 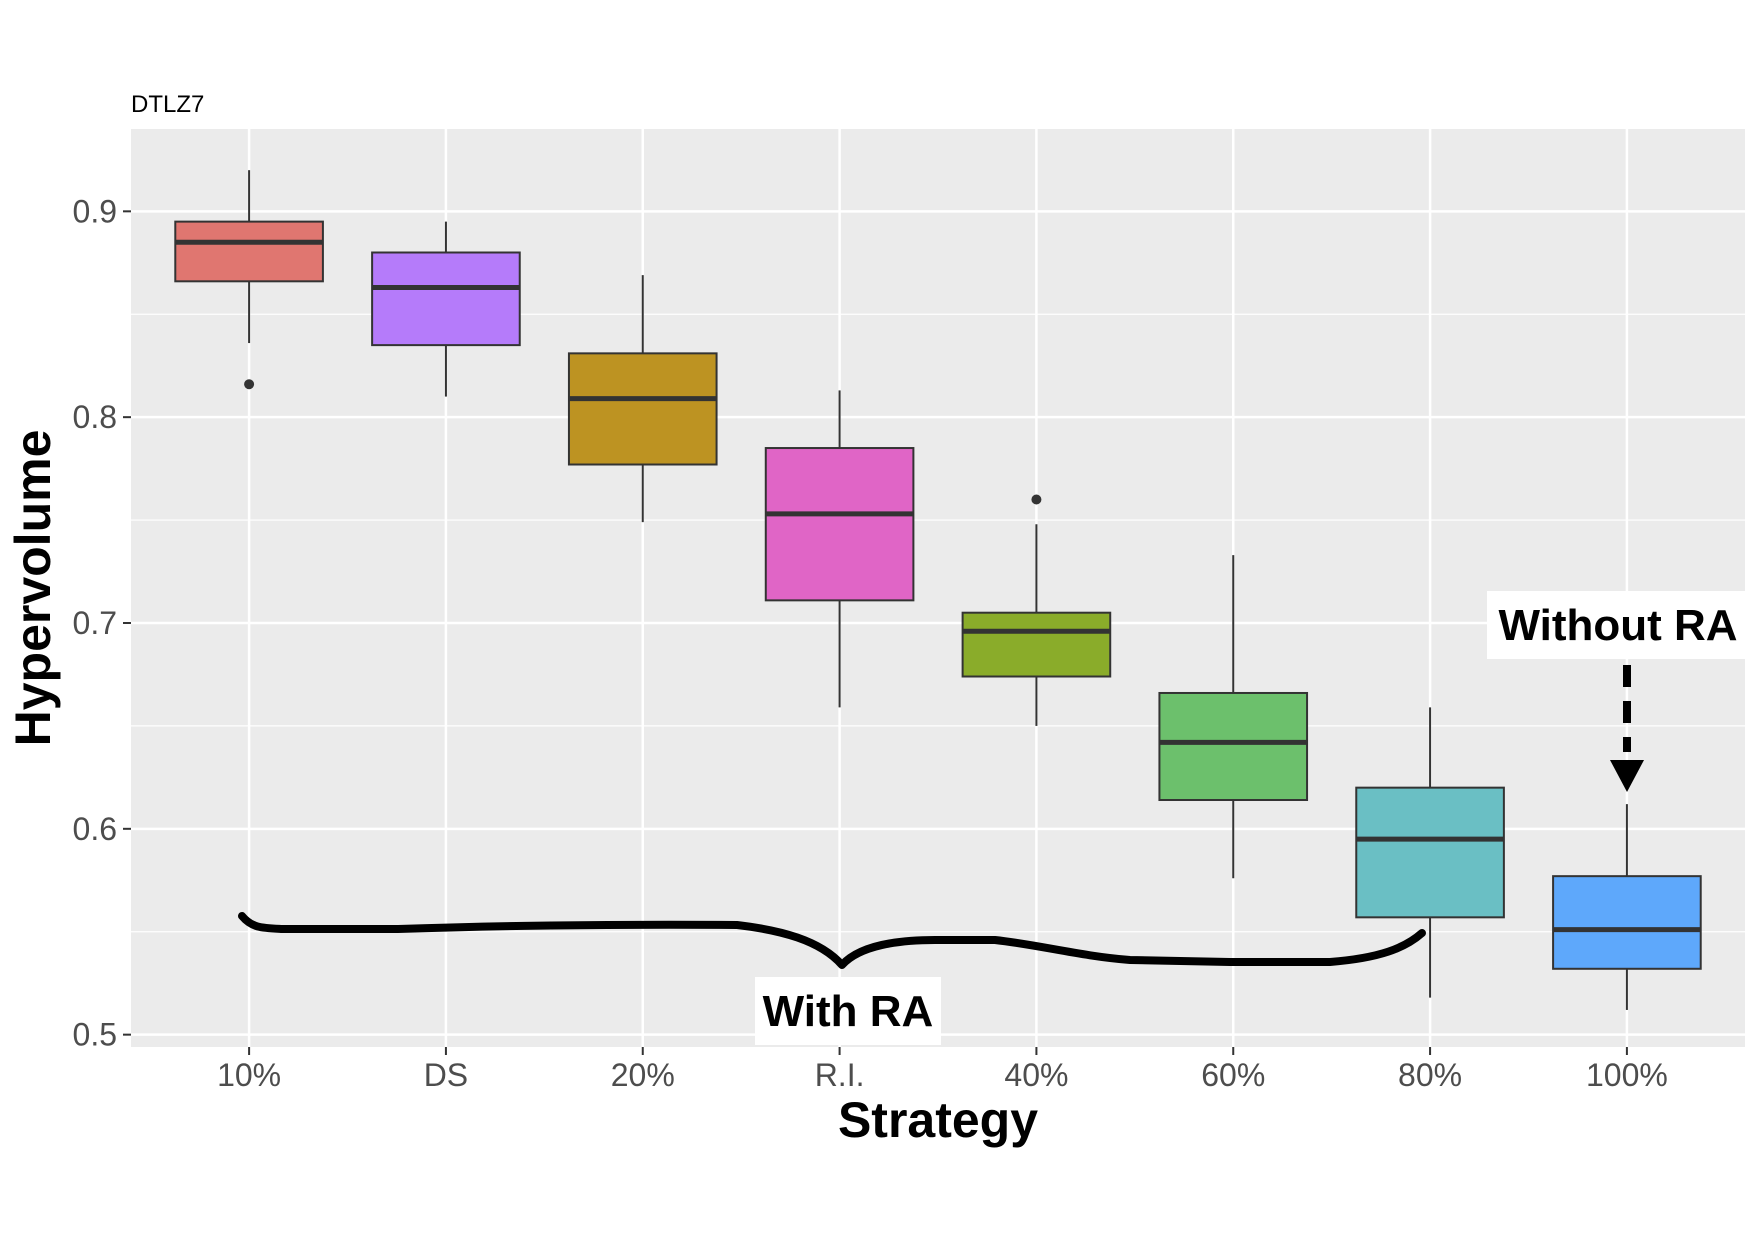 I want to click on y-axis-title: Hypervolume, so click(x=33, y=588).